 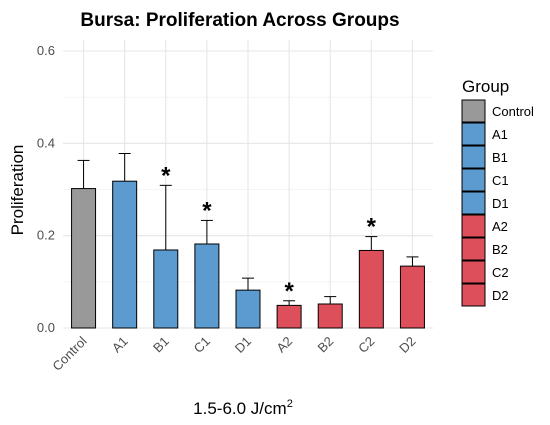 I want to click on significance-star-c1: *, so click(x=207, y=210).